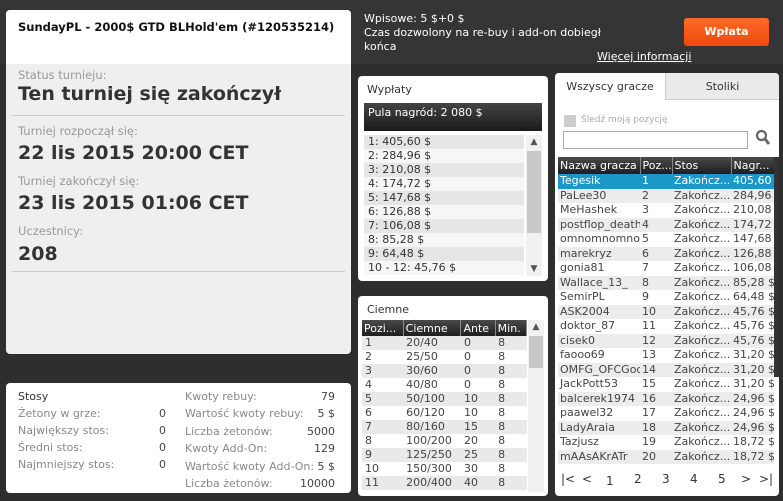  Describe the element at coordinates (368, 356) in the screenshot. I see `blind-cell: 2` at that location.